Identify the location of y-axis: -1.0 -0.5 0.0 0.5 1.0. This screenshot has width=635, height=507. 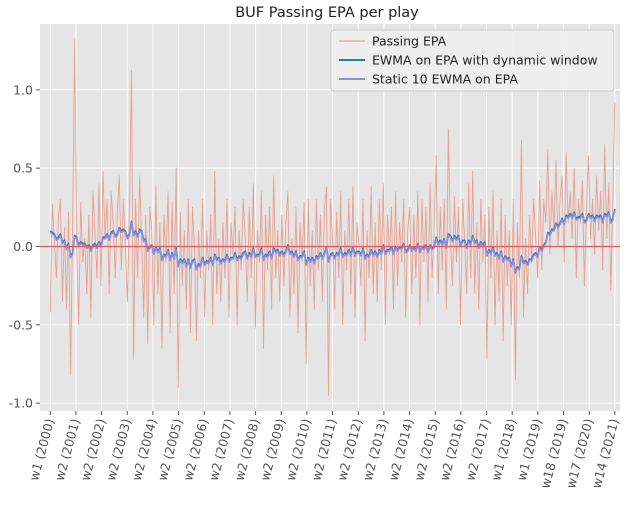
(24, 246).